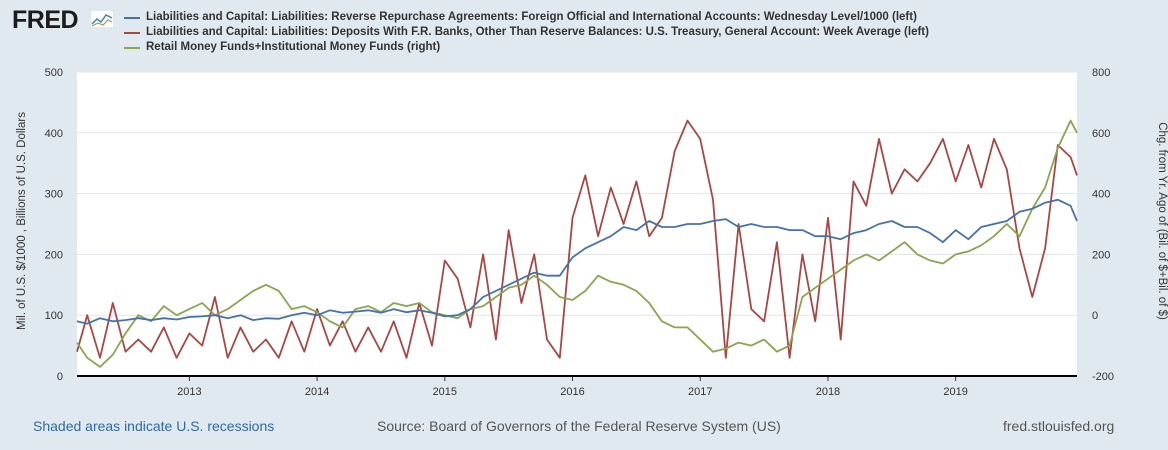 The height and width of the screenshot is (450, 1168). I want to click on fred-logo: FRED, so click(45, 20).